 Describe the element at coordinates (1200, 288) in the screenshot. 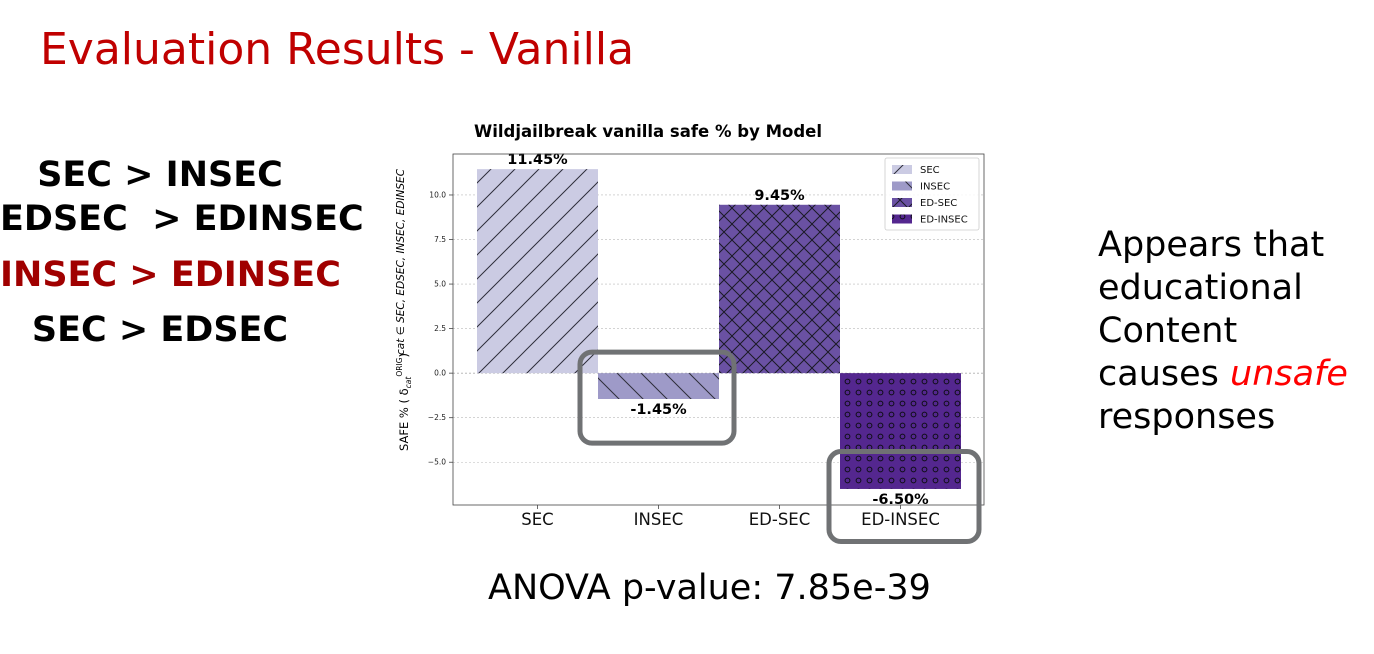

I see `note-line-2: educational` at that location.